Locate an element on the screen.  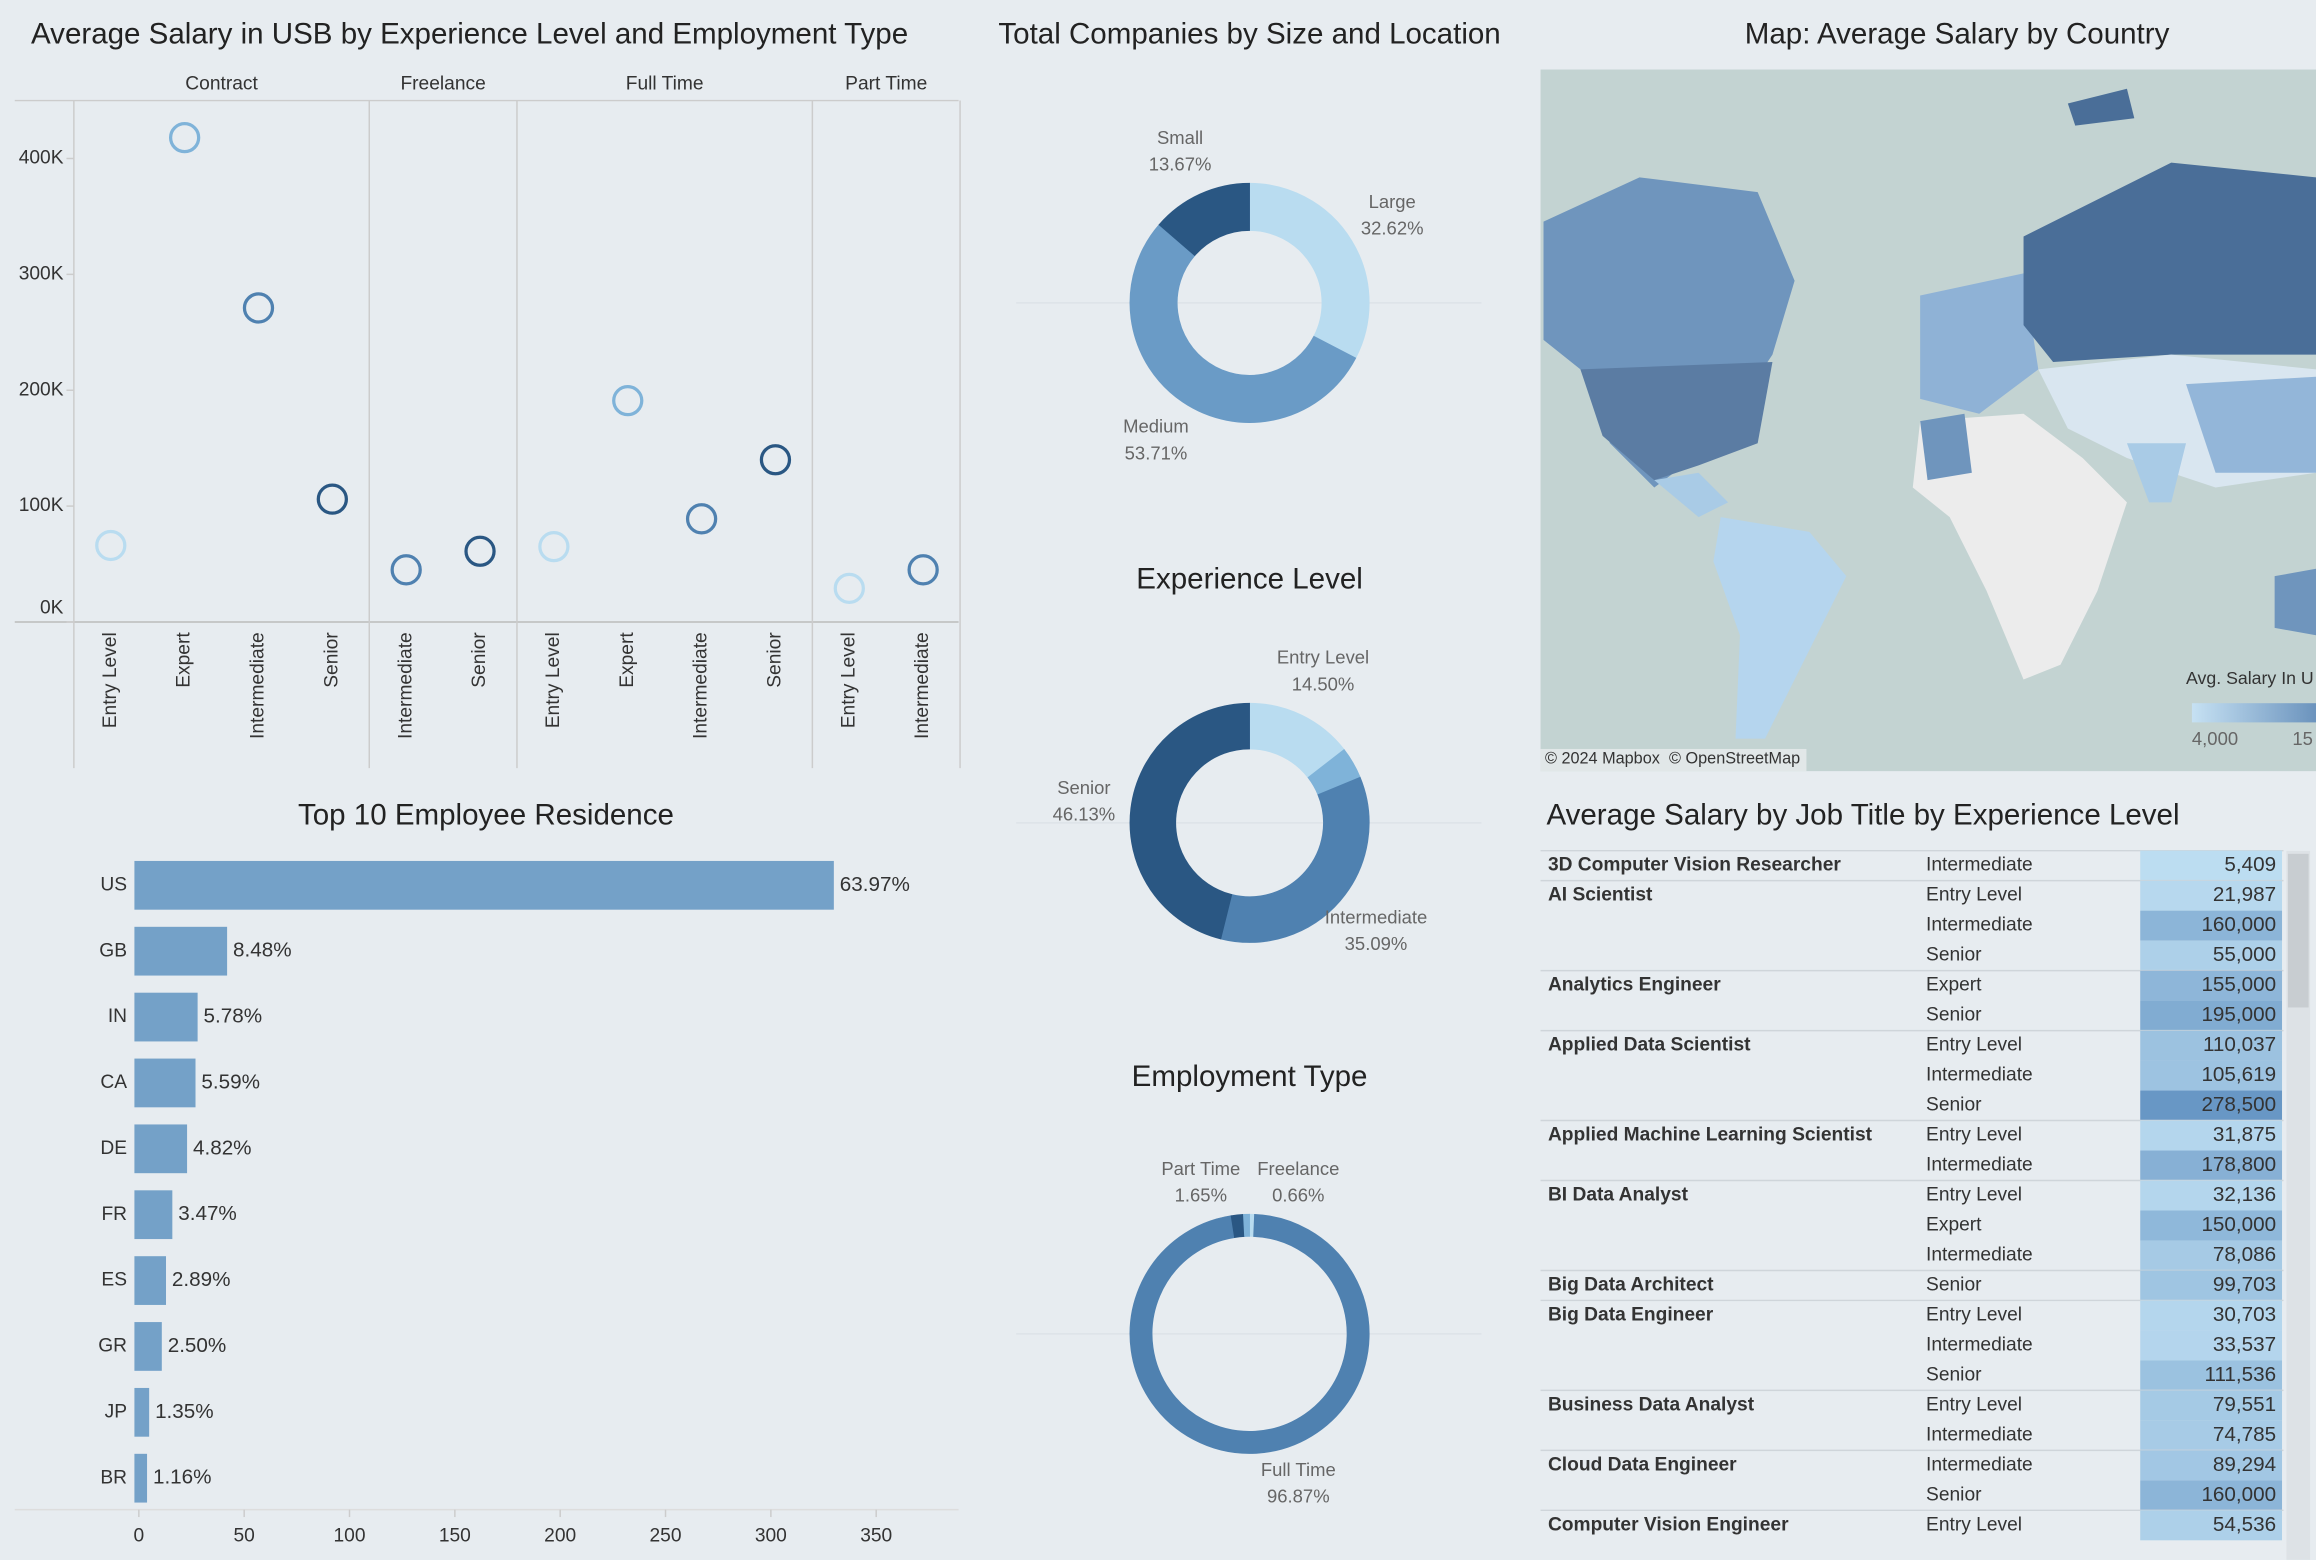
map-title: Map: Average Salary by Country is located at coordinates (1957, 33).